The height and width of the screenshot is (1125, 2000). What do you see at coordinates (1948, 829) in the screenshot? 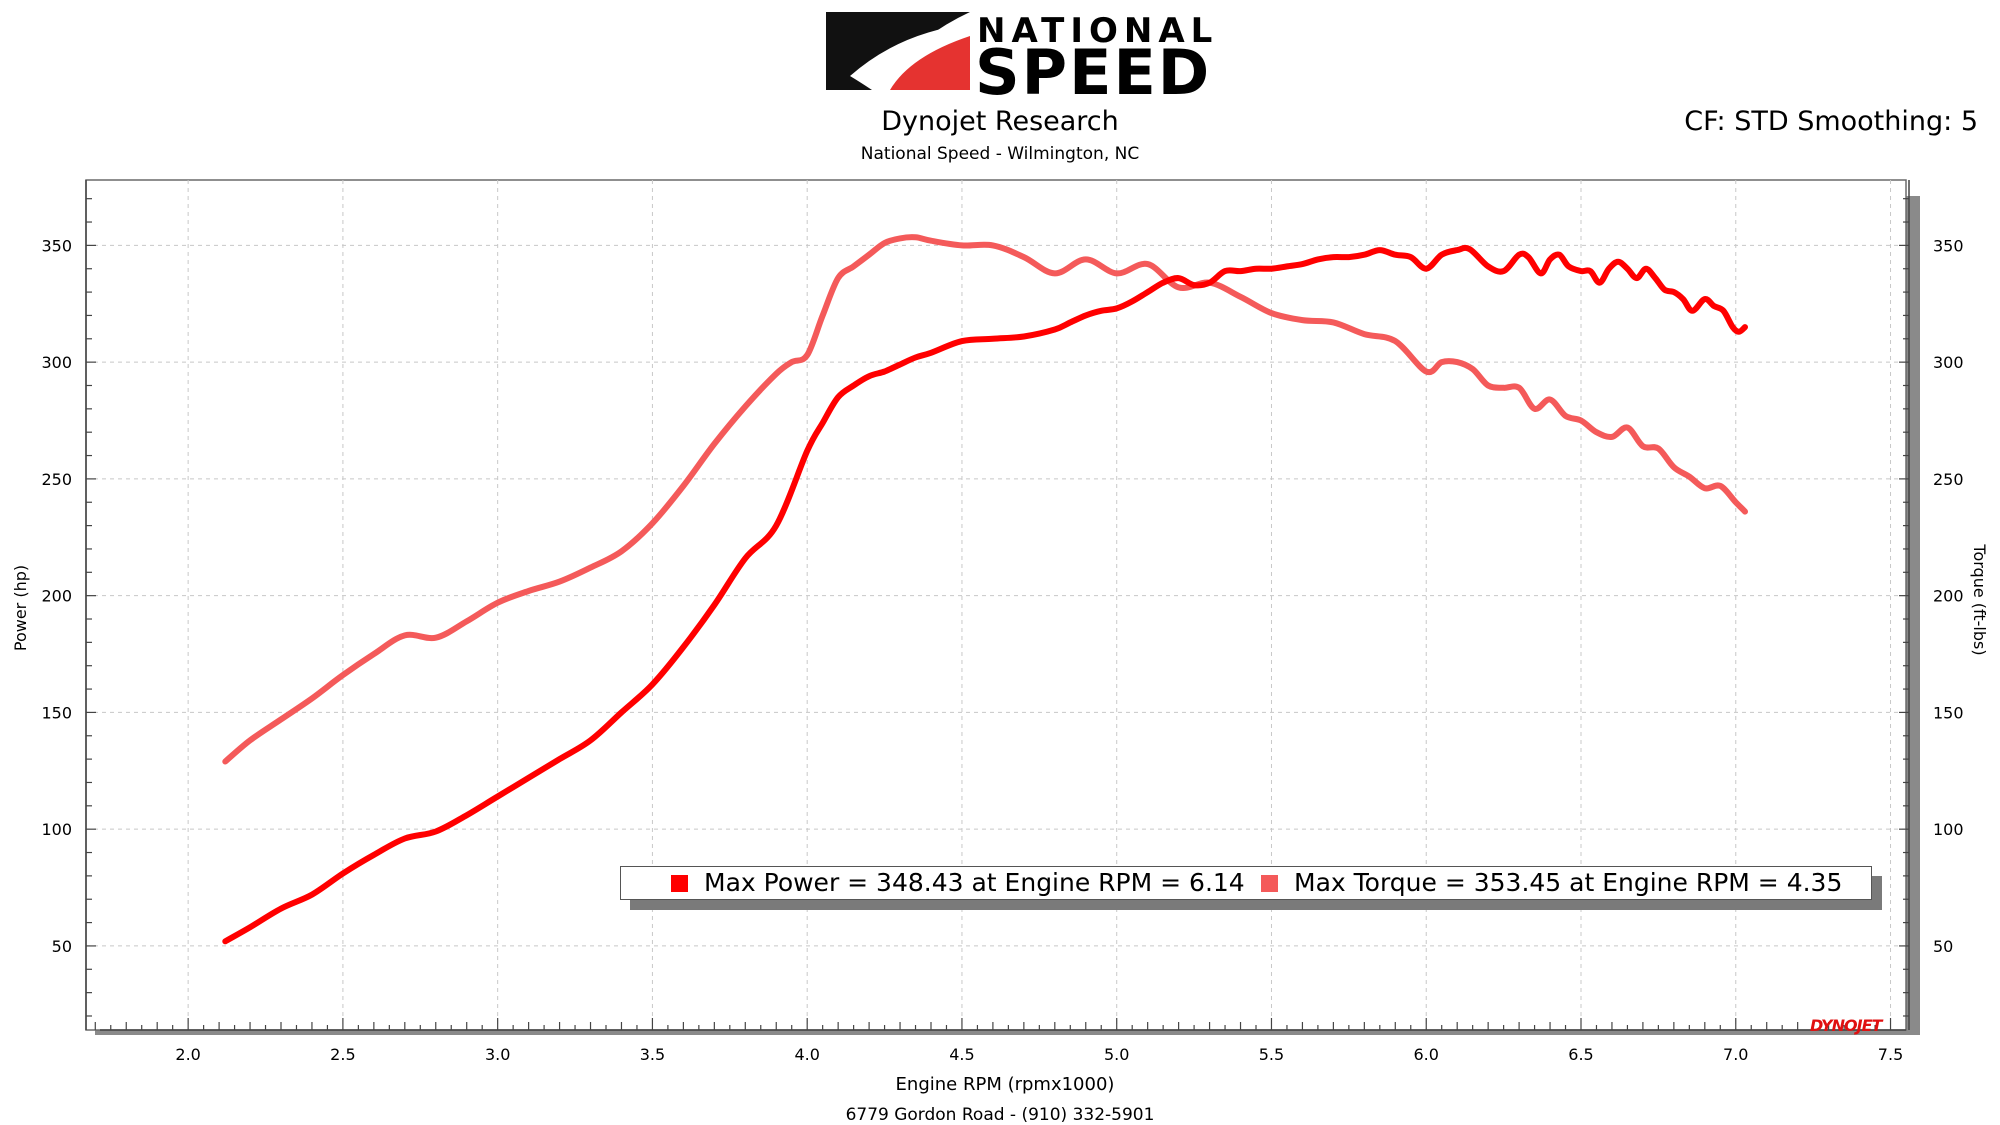
I see `y2-tick-label: 100` at bounding box center [1948, 829].